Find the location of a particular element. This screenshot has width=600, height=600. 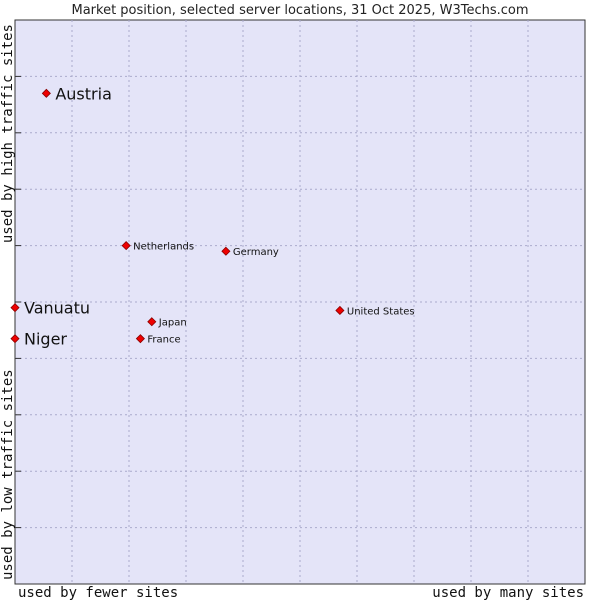

point-marker-vanuatu is located at coordinates (15, 308).